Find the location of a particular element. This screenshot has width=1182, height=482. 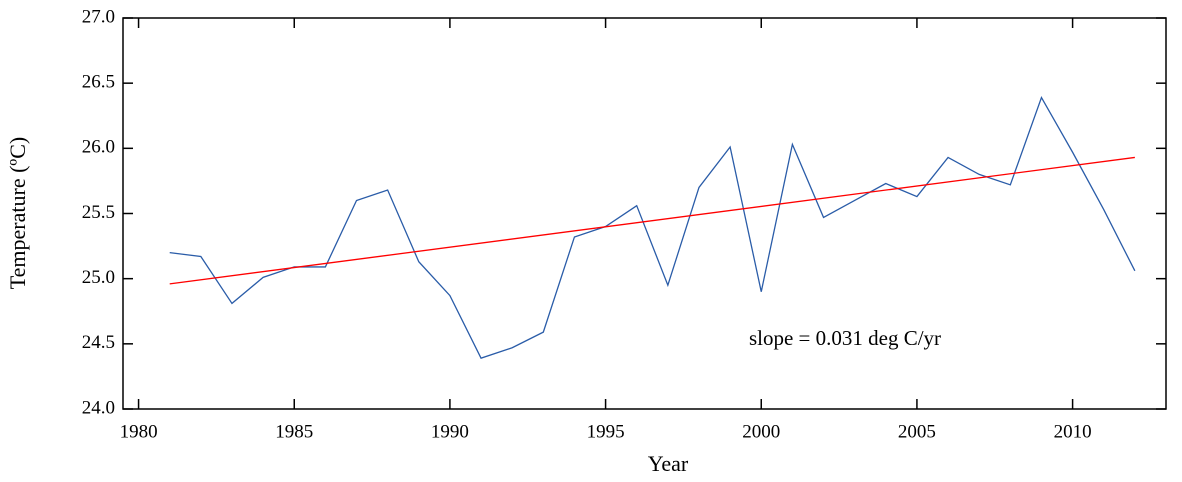

y-tick-label: 27.0 is located at coordinates (98, 16).